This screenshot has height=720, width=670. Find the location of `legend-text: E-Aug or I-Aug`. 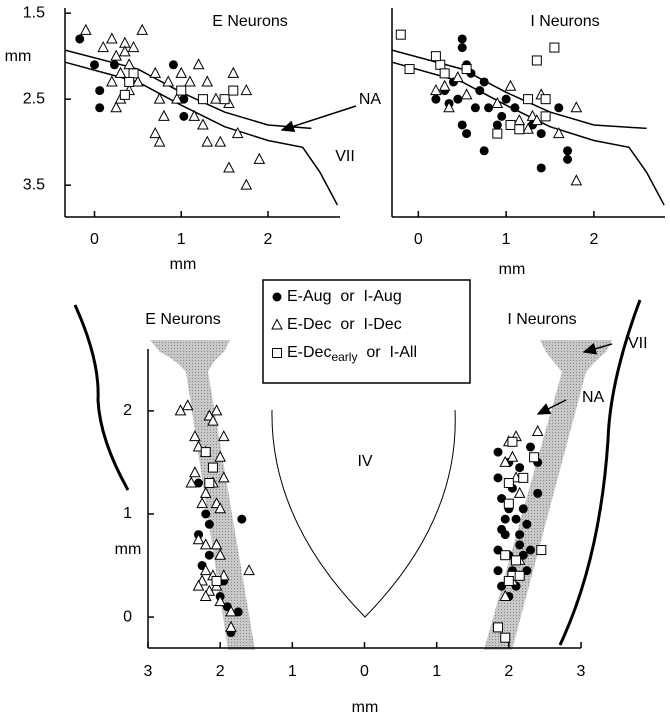

legend-text: E-Aug or I-Aug is located at coordinates (344, 296).